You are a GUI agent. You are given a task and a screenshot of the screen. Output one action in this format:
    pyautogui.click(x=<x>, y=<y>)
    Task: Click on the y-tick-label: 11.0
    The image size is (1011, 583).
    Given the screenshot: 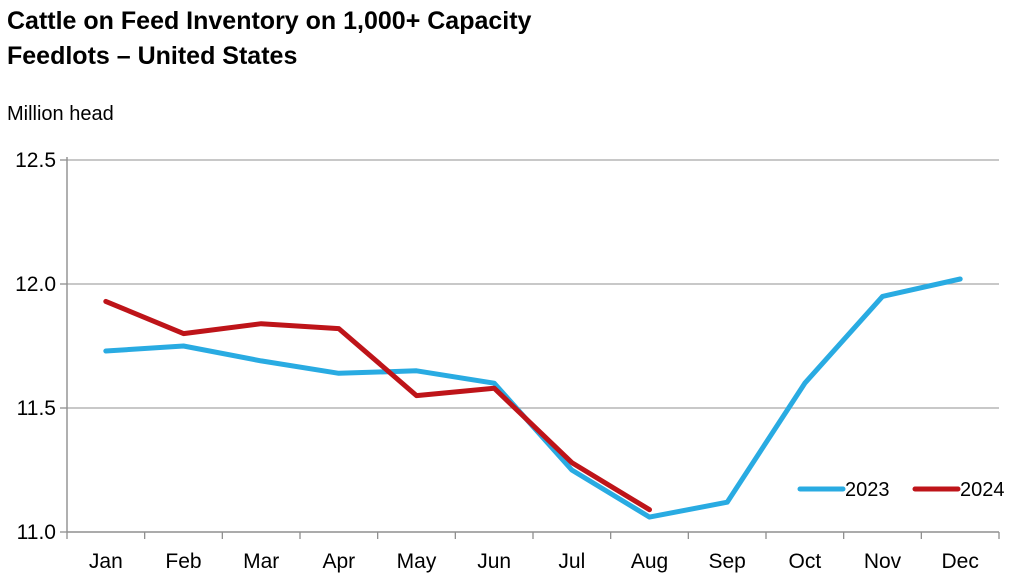 What is the action you would take?
    pyautogui.click(x=36, y=532)
    